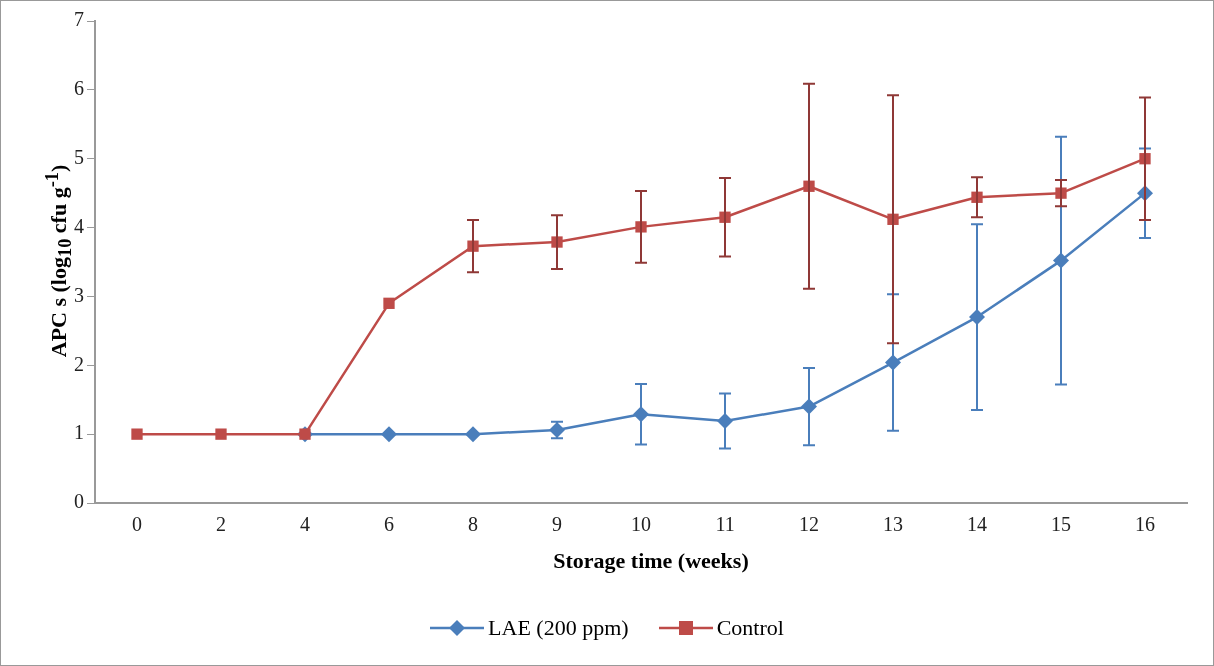  What do you see at coordinates (651, 561) in the screenshot?
I see `x-axis-title: Storage time (weeks)` at bounding box center [651, 561].